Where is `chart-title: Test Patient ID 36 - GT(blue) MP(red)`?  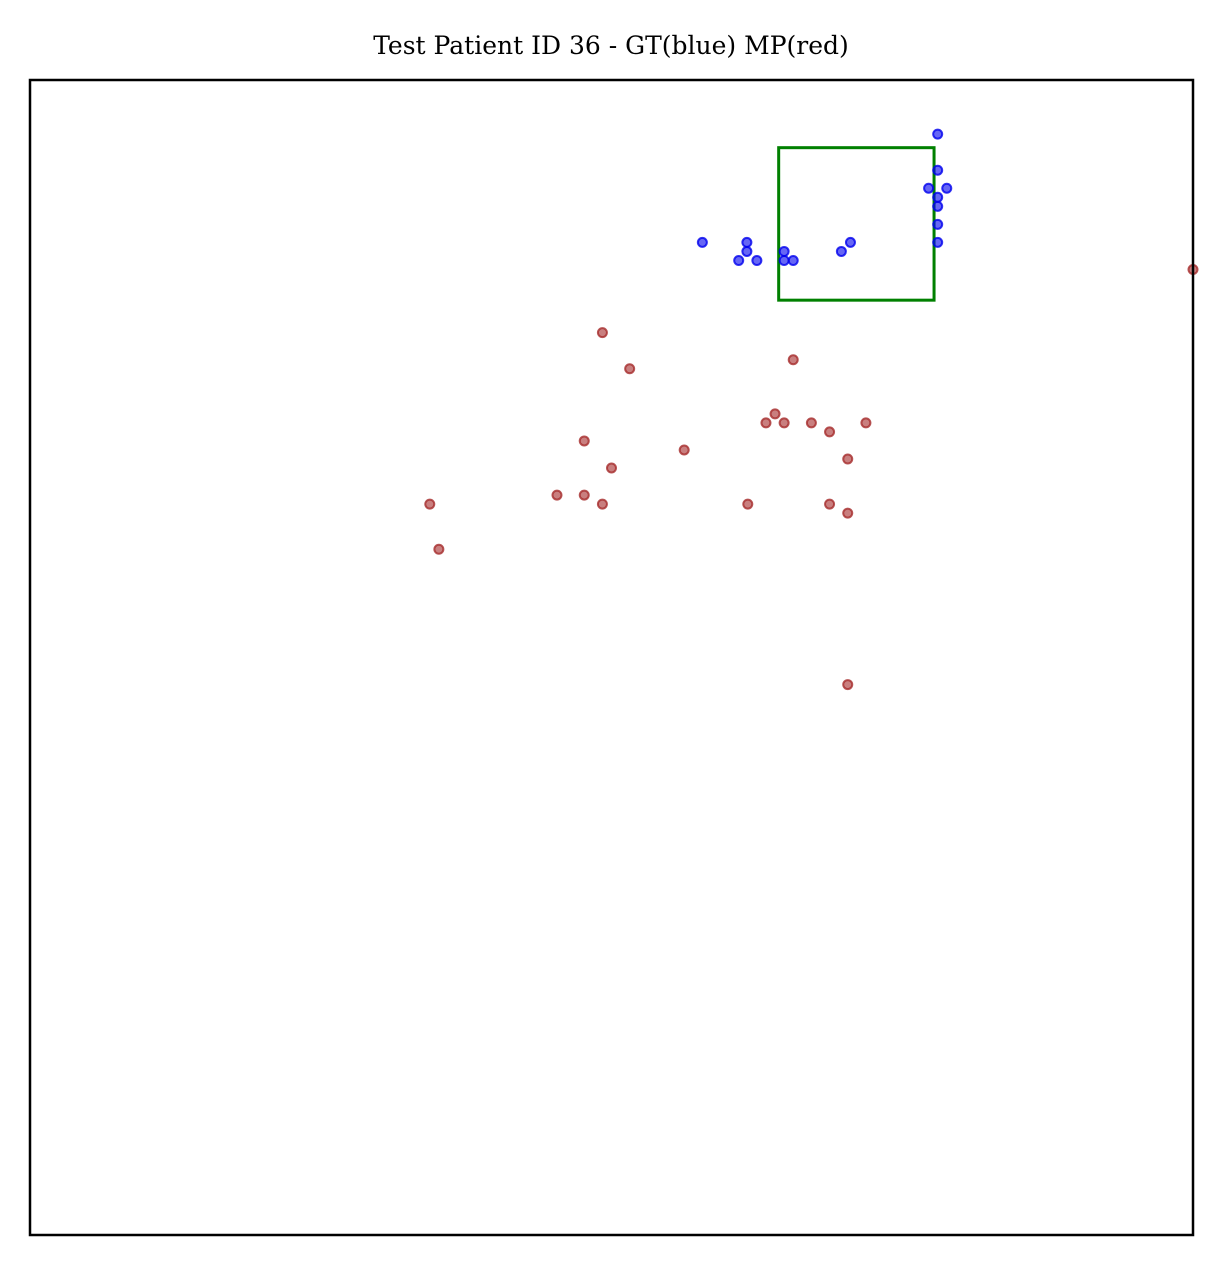 chart-title: Test Patient ID 36 - GT(blue) MP(red) is located at coordinates (611, 45).